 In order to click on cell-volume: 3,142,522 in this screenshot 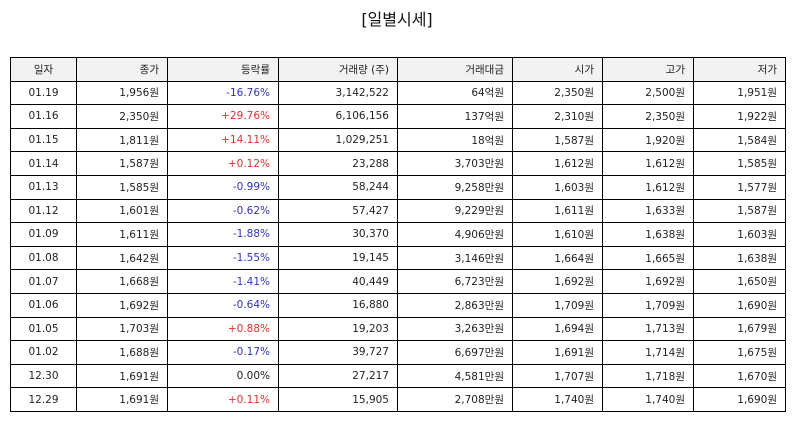, I will do `click(338, 93)`.